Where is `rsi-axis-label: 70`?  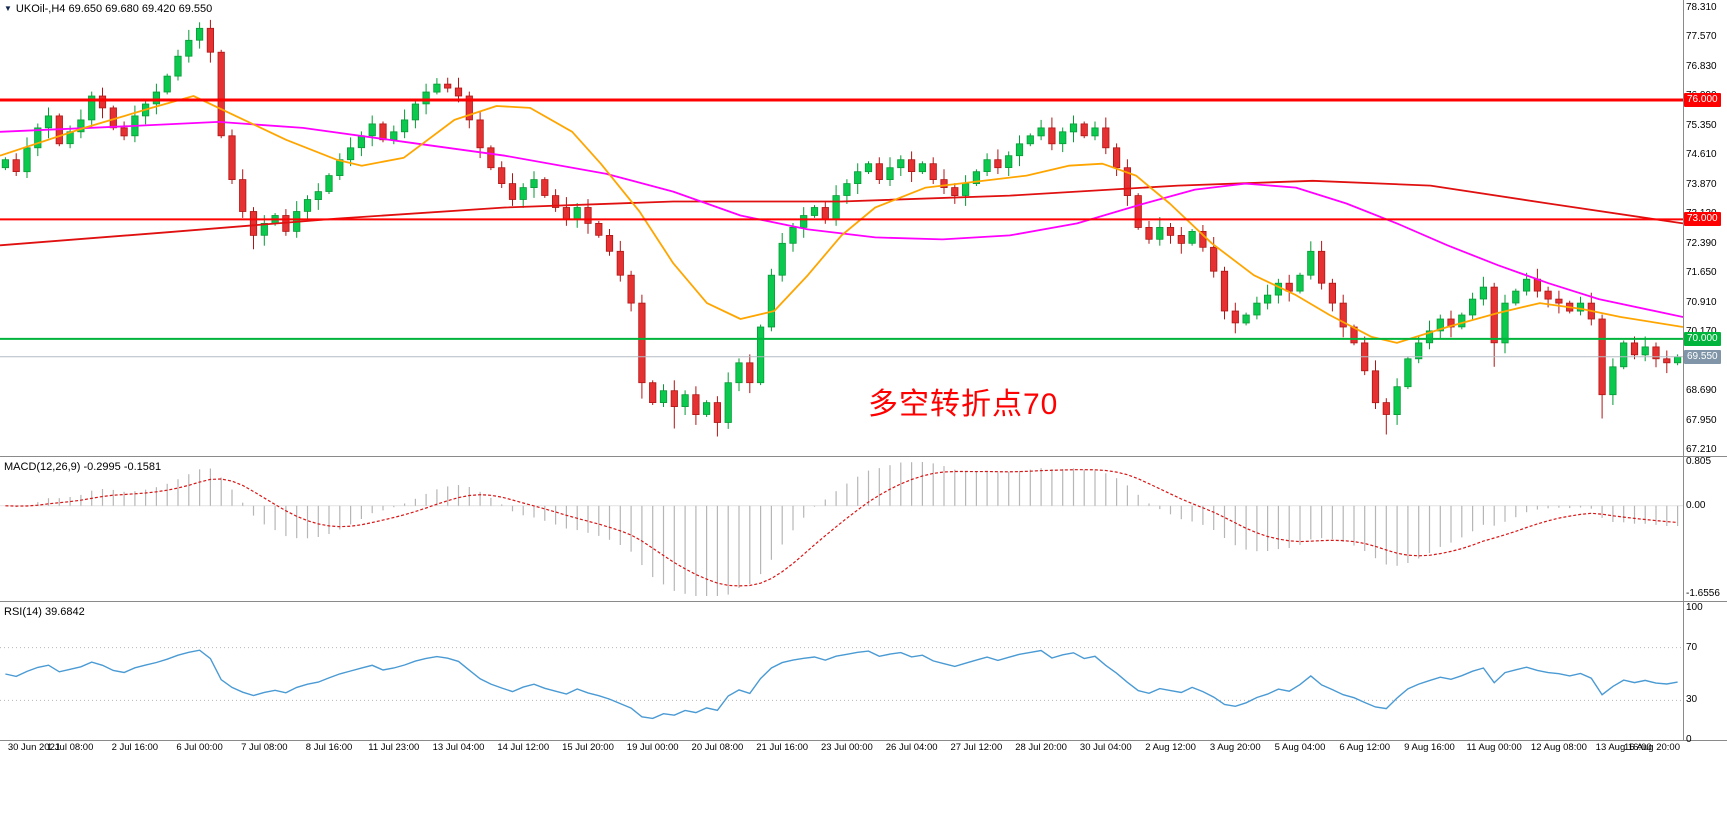 rsi-axis-label: 70 is located at coordinates (1692, 647).